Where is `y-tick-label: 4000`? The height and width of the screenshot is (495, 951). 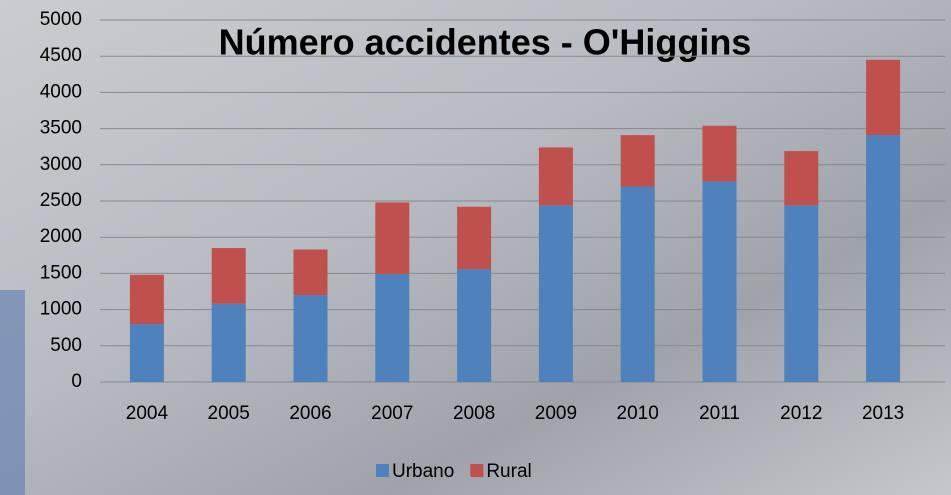
y-tick-label: 4000 is located at coordinates (61, 91).